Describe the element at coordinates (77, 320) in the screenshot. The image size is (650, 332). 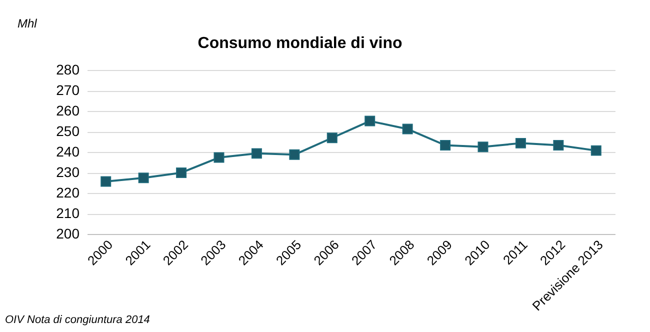
I see `text: OIV Nota di congiuntura 2014` at that location.